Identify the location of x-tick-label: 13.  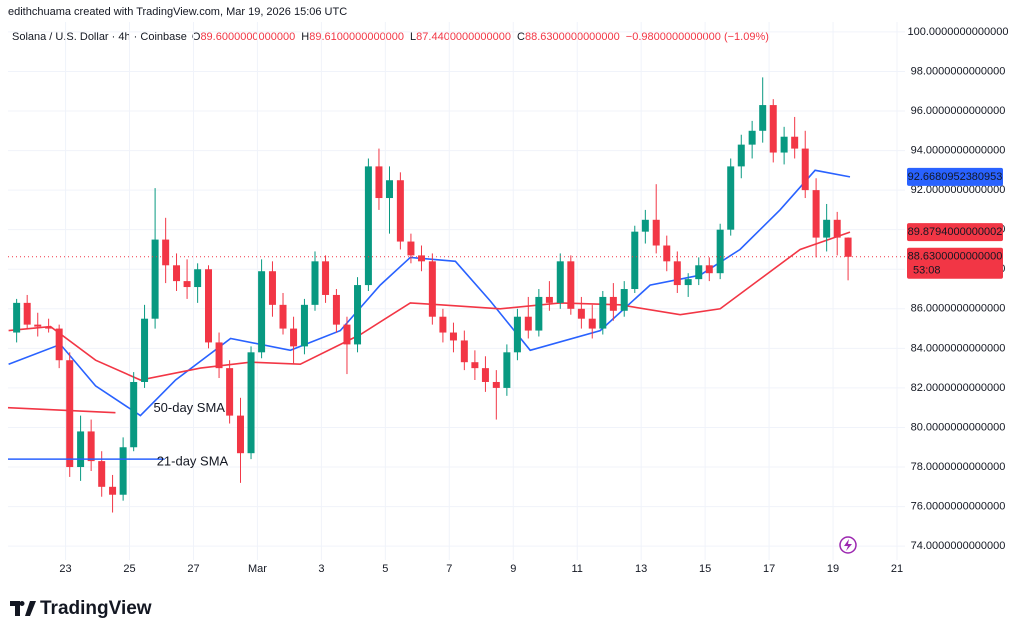
(641, 569).